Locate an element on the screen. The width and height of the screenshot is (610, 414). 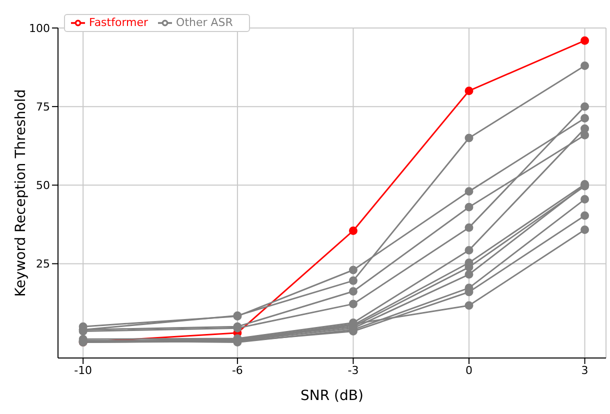
y-tick-label: 75 is located at coordinates (43, 107).